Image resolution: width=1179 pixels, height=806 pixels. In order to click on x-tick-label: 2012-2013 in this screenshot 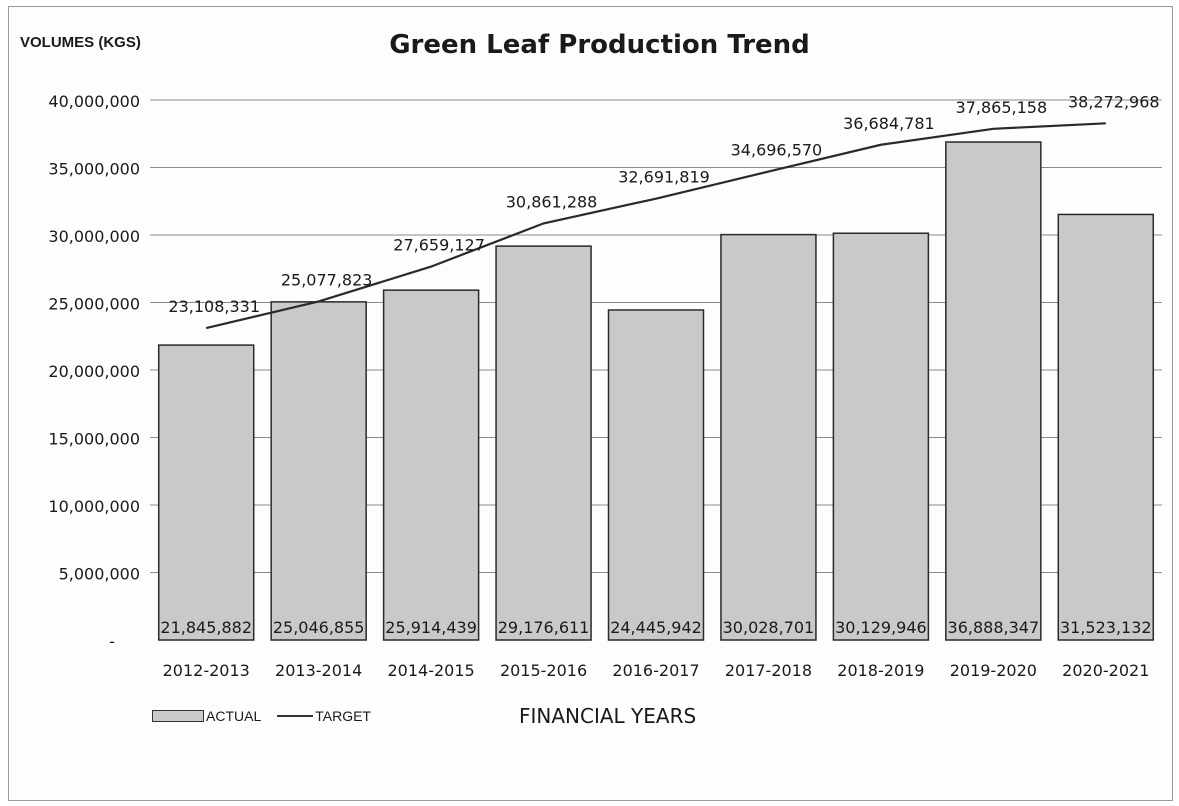, I will do `click(206, 670)`.